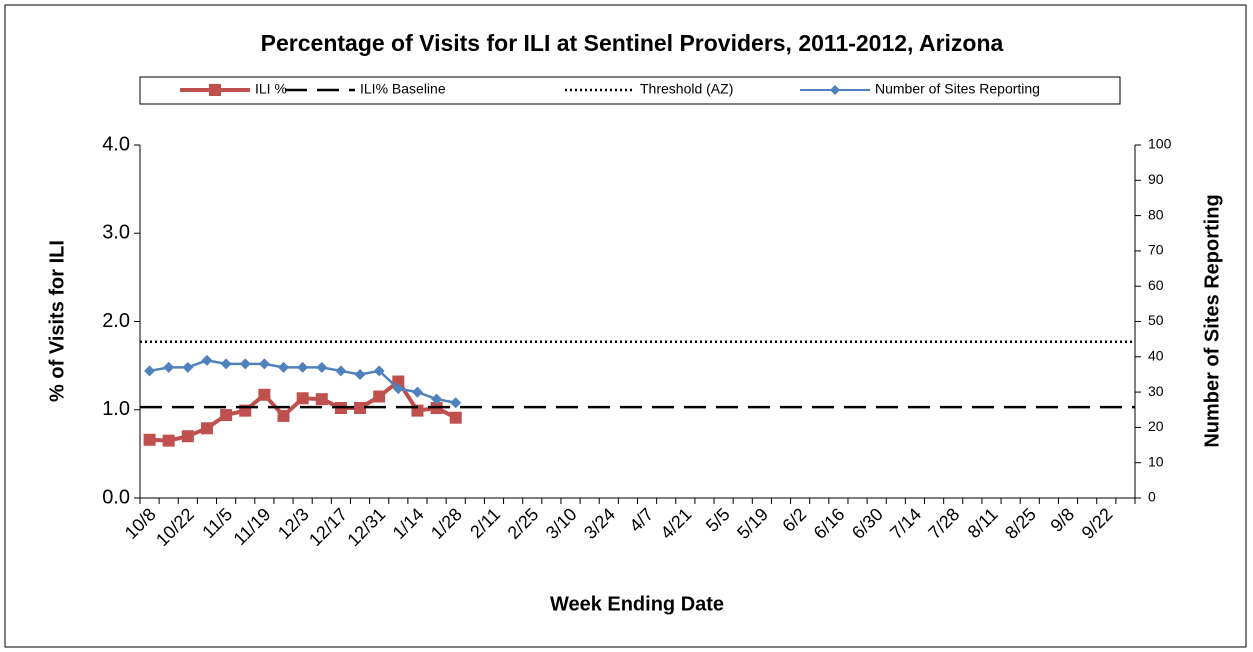 Image resolution: width=1253 pixels, height=652 pixels. Describe the element at coordinates (1156, 356) in the screenshot. I see `y2-tick-label: 40` at that location.